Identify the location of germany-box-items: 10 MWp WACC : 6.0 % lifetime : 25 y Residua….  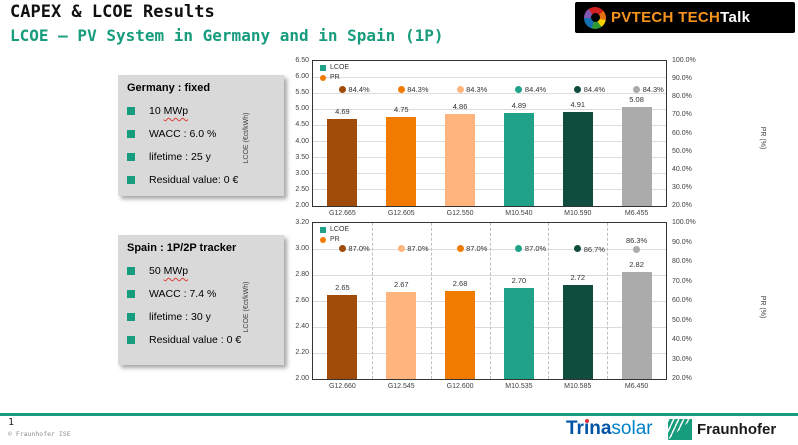
(201, 145).